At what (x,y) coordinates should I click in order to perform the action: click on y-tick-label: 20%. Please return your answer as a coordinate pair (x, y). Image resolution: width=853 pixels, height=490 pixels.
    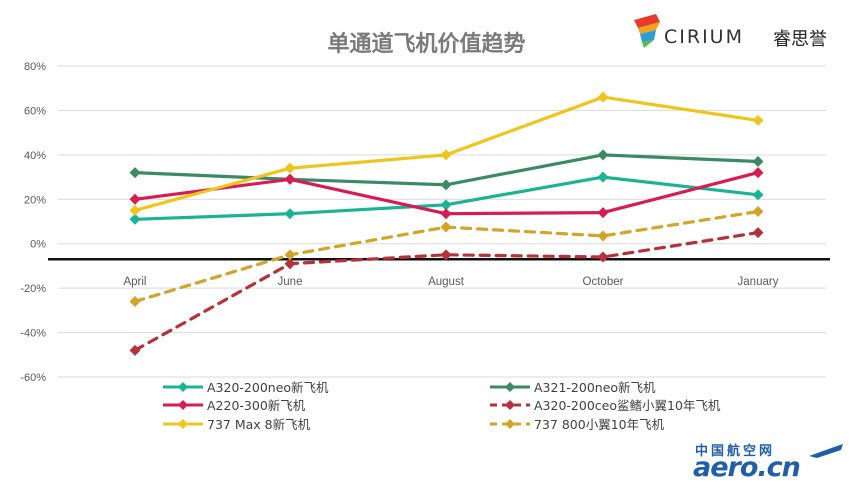
    Looking at the image, I should click on (35, 200).